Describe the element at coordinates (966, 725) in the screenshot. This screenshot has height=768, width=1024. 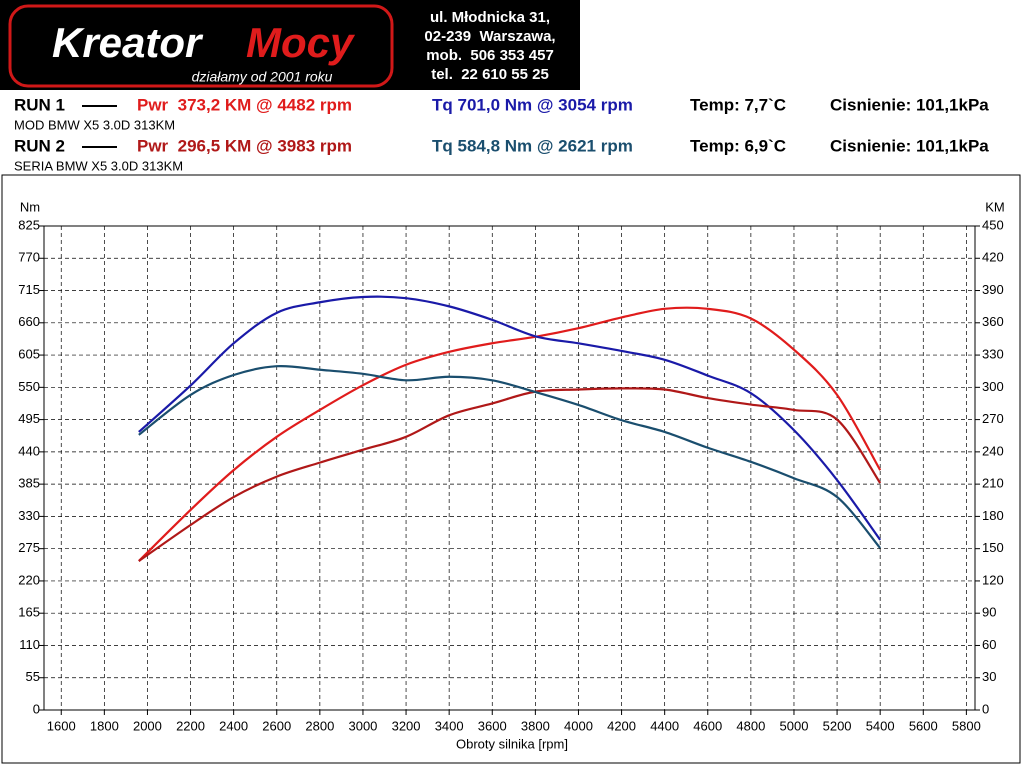
I see `x-tick-label: 5800` at that location.